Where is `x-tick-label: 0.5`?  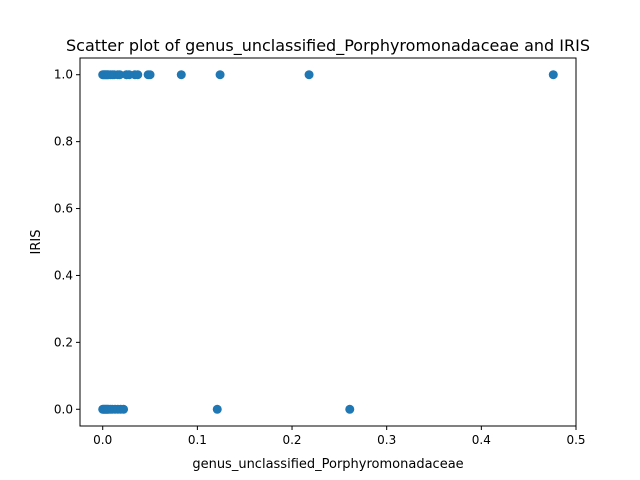
x-tick-label: 0.5 is located at coordinates (575, 440).